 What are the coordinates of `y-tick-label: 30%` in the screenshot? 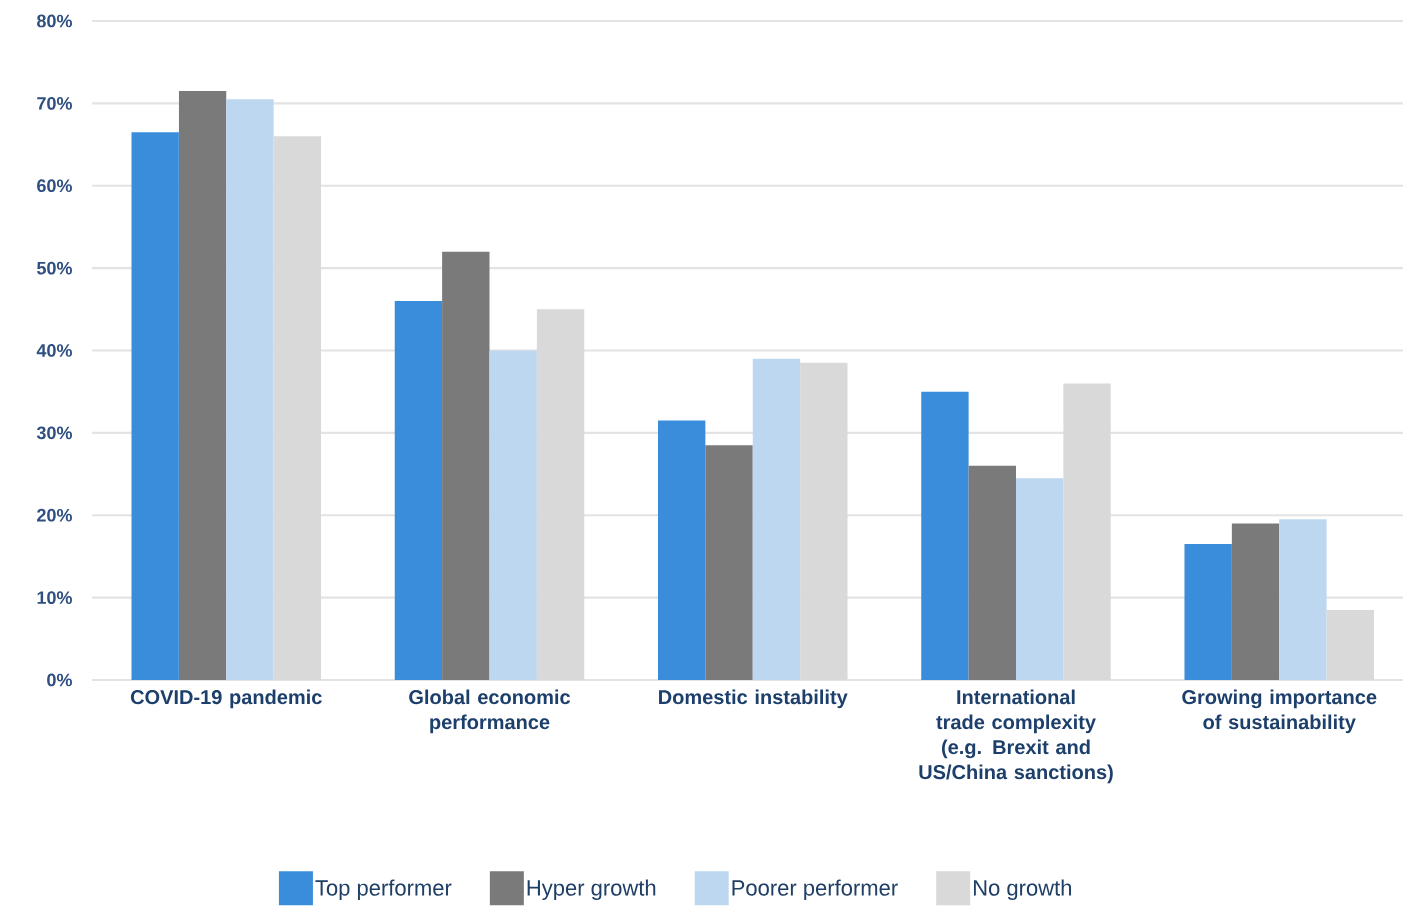 It's located at (54, 433).